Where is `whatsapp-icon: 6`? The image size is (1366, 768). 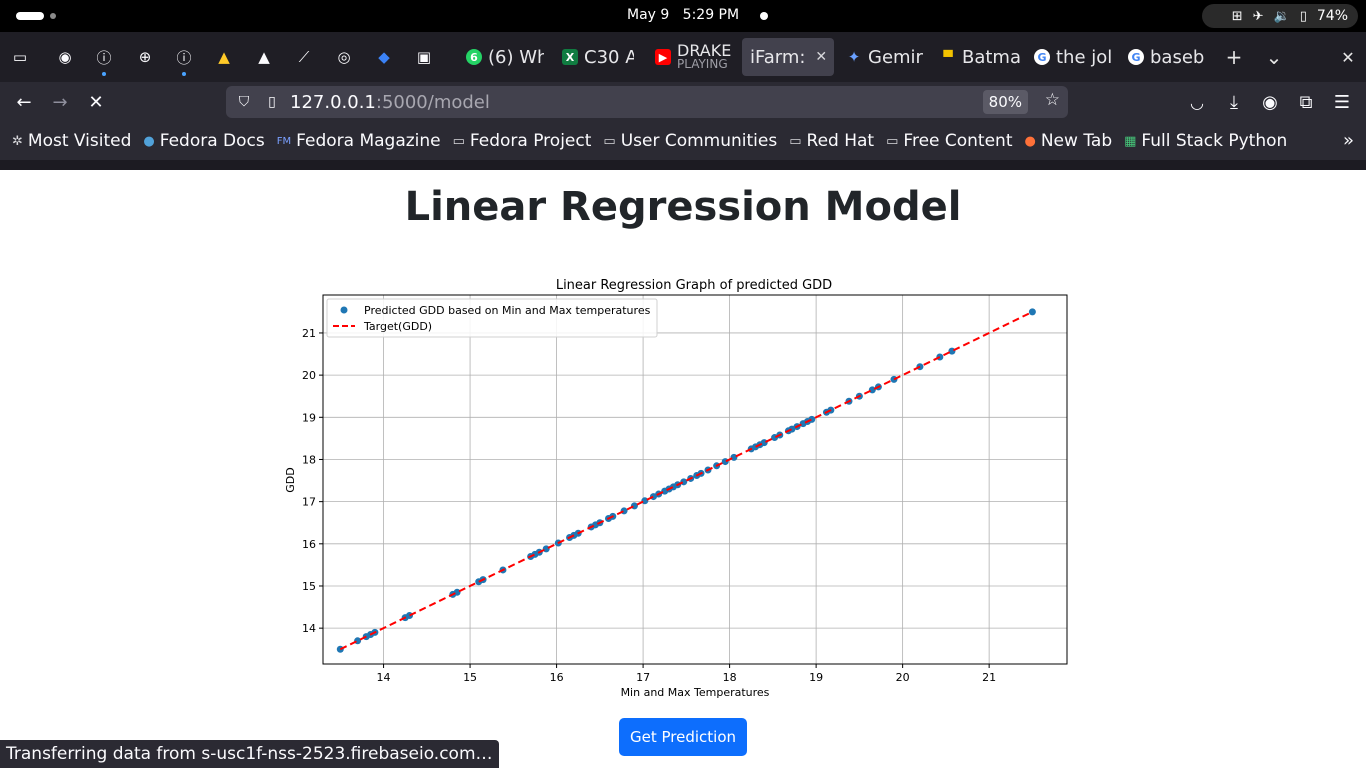 whatsapp-icon: 6 is located at coordinates (474, 57).